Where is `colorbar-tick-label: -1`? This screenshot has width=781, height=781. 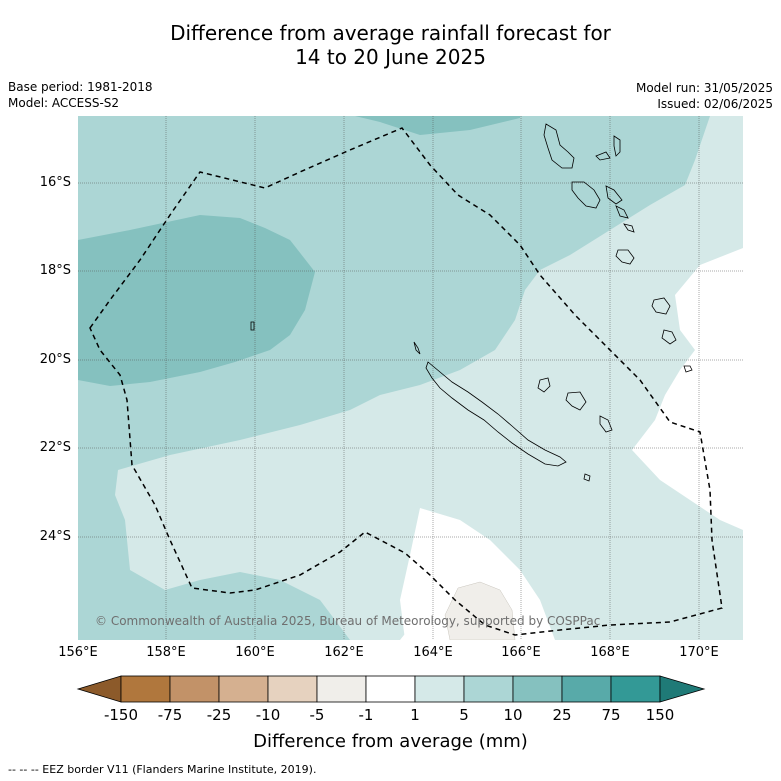
colorbar-tick-label: -1 is located at coordinates (366, 715).